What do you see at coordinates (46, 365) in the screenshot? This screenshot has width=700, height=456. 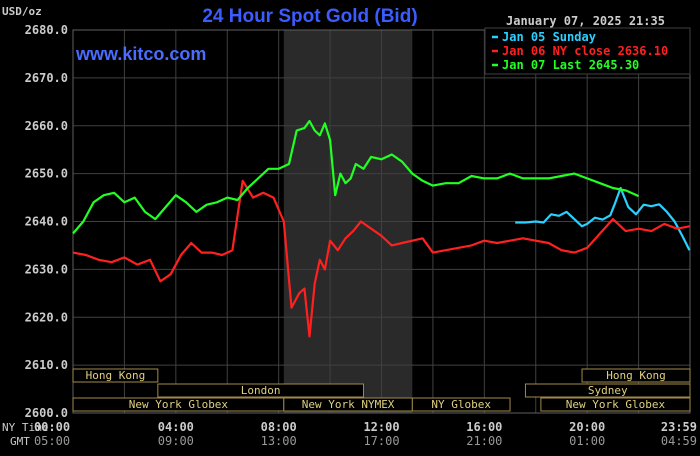 I see `y-tick-label: 2610.0` at bounding box center [46, 365].